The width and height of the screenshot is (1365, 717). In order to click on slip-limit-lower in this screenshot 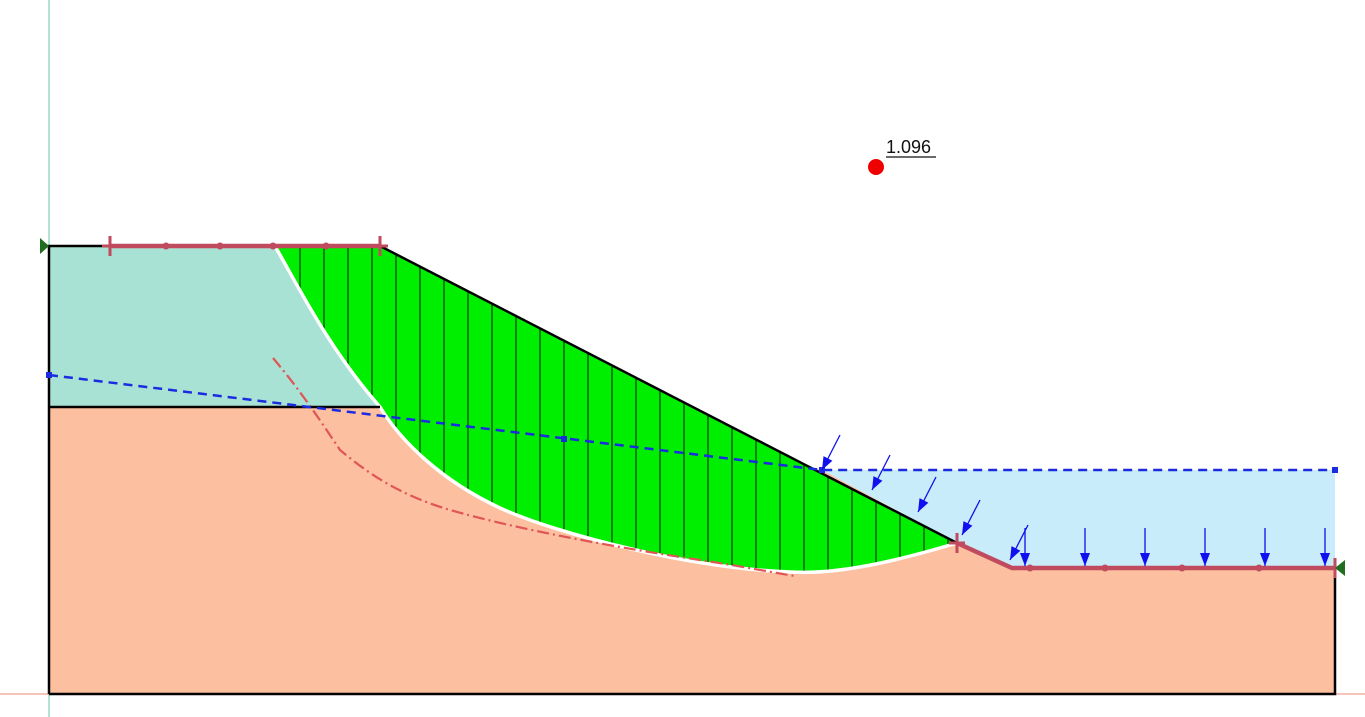, I will do `click(1145, 555)`.